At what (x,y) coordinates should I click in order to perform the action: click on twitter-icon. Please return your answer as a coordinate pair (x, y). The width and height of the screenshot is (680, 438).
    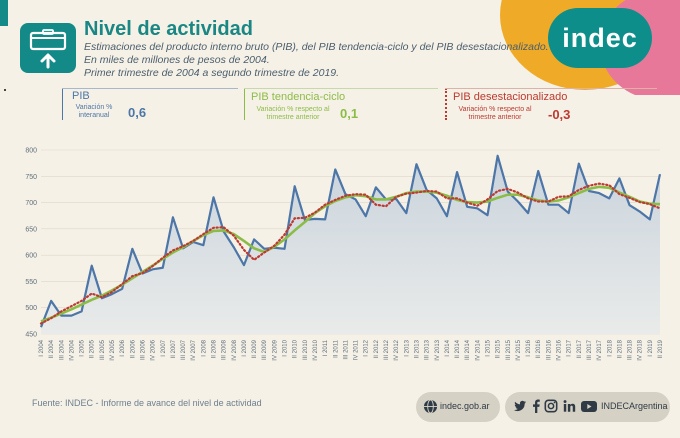
    Looking at the image, I should click on (520, 406).